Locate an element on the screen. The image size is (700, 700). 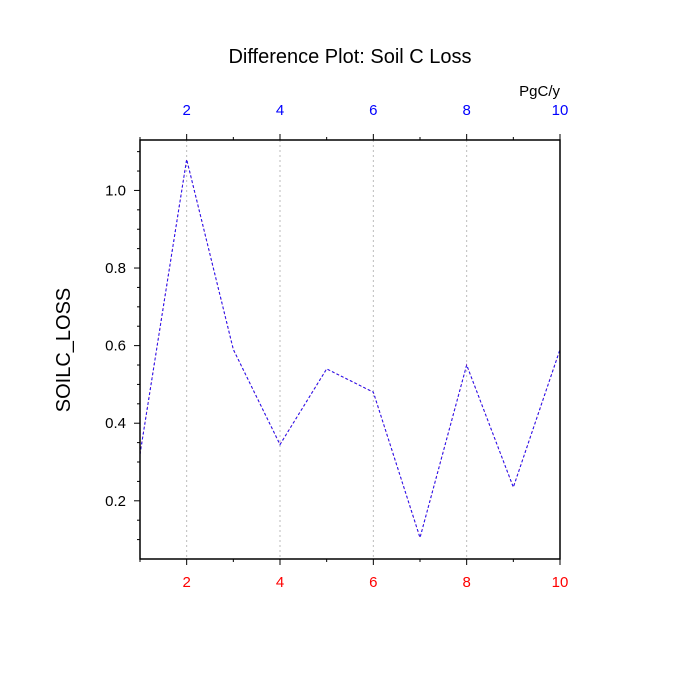
x-tick-label-top: 8 is located at coordinates (466, 110).